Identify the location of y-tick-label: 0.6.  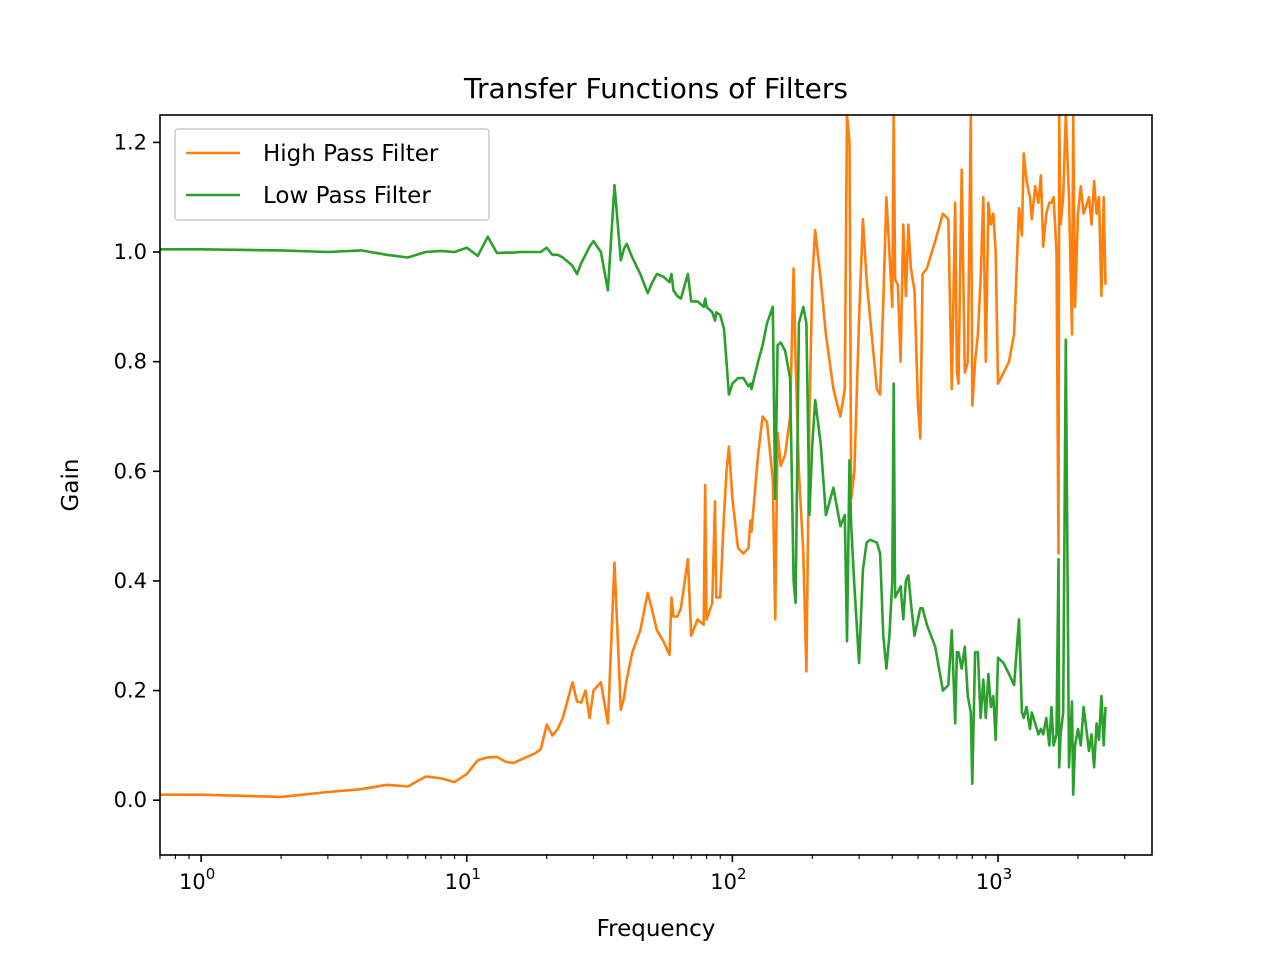
(130, 471).